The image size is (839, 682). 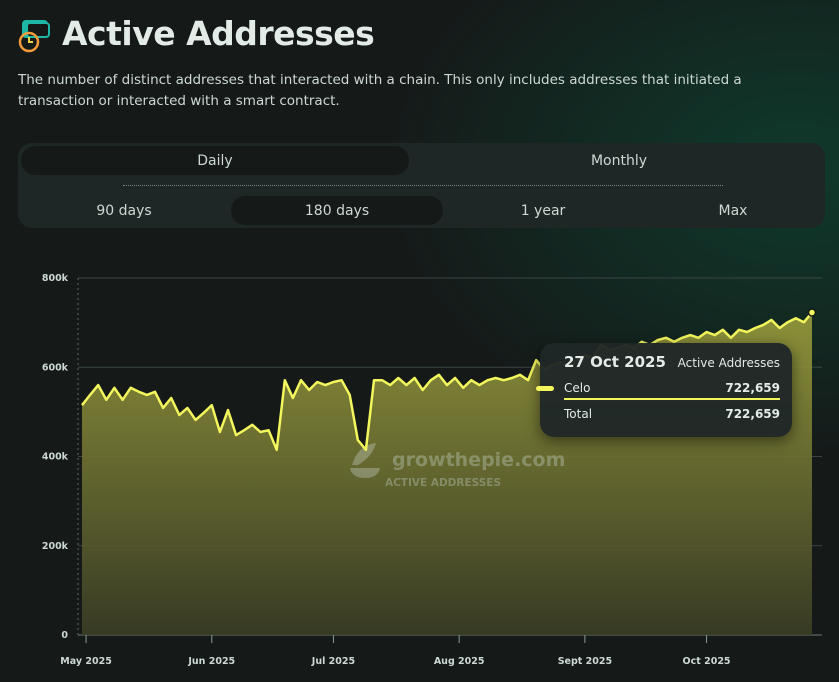 I want to click on range-90d: 90 days, so click(x=124, y=210).